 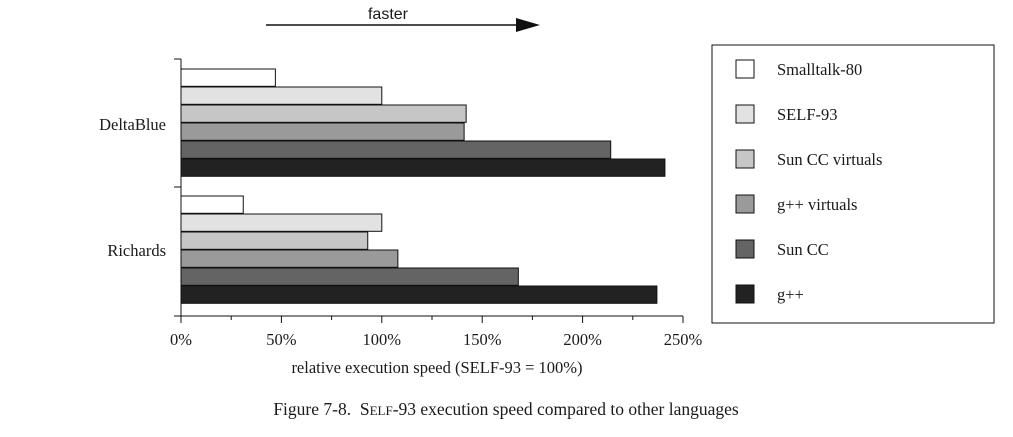 What do you see at coordinates (745, 294) in the screenshot?
I see `legend-swatch-gpp` at bounding box center [745, 294].